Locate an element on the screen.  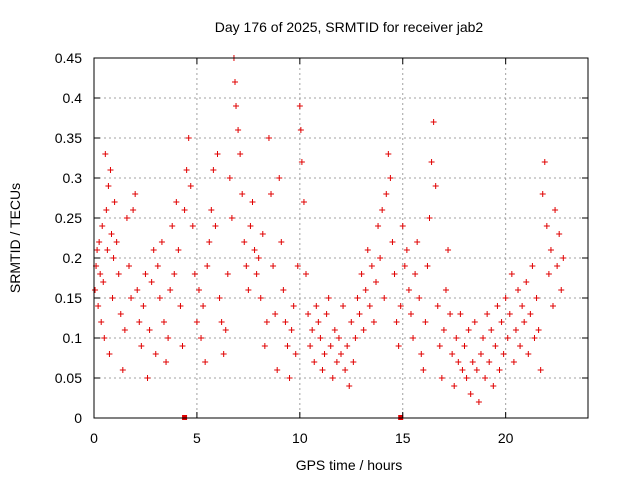
x-axis-label: GPS time / hours is located at coordinates (349, 465).